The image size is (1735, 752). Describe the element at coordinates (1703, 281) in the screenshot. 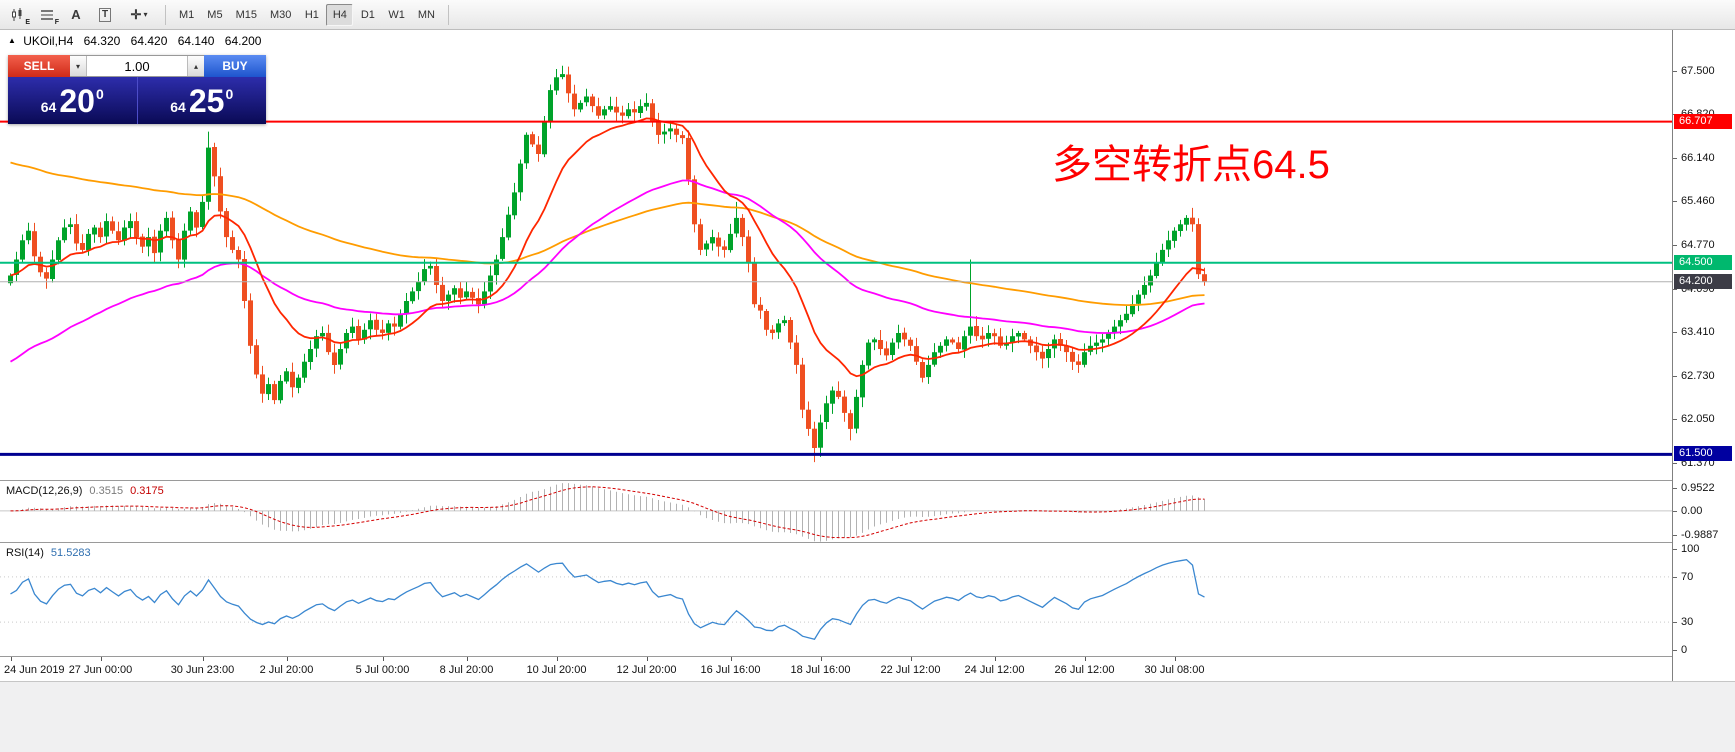

I see `price-badge: 64.200` at that location.